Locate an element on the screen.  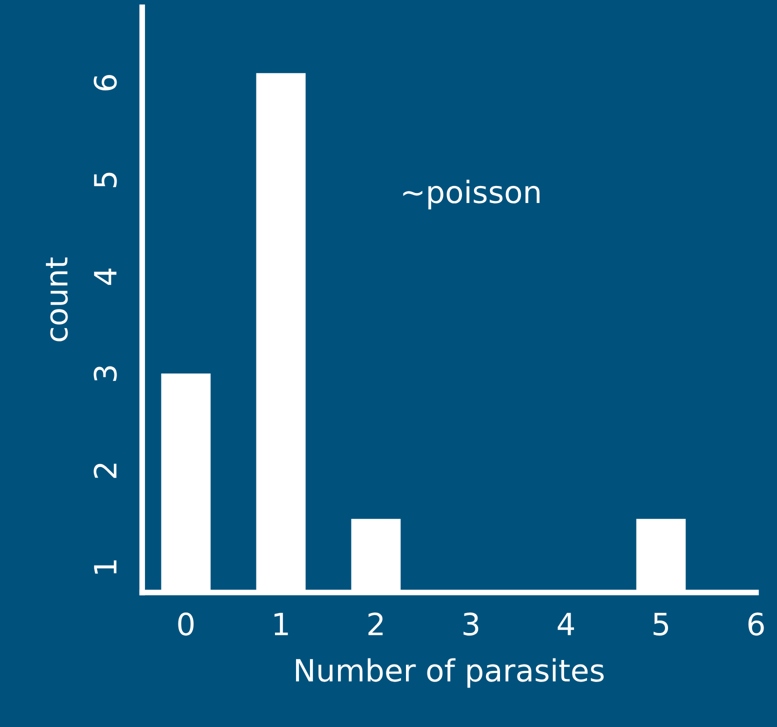
y-tick-label: 4 is located at coordinates (105, 276).